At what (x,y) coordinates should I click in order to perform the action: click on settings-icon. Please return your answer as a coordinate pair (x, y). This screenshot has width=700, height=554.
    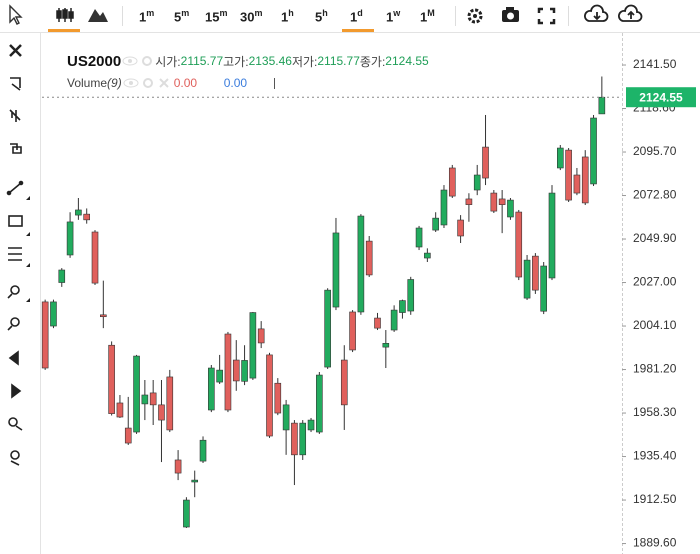
    Looking at the image, I should click on (475, 16).